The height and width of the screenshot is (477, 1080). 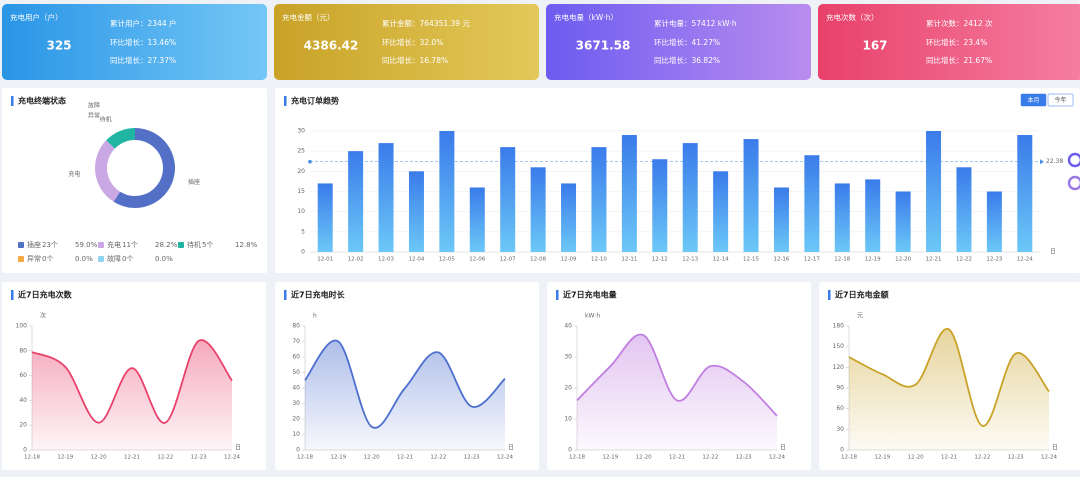 I want to click on legend-name: 故障, so click(x=114, y=258).